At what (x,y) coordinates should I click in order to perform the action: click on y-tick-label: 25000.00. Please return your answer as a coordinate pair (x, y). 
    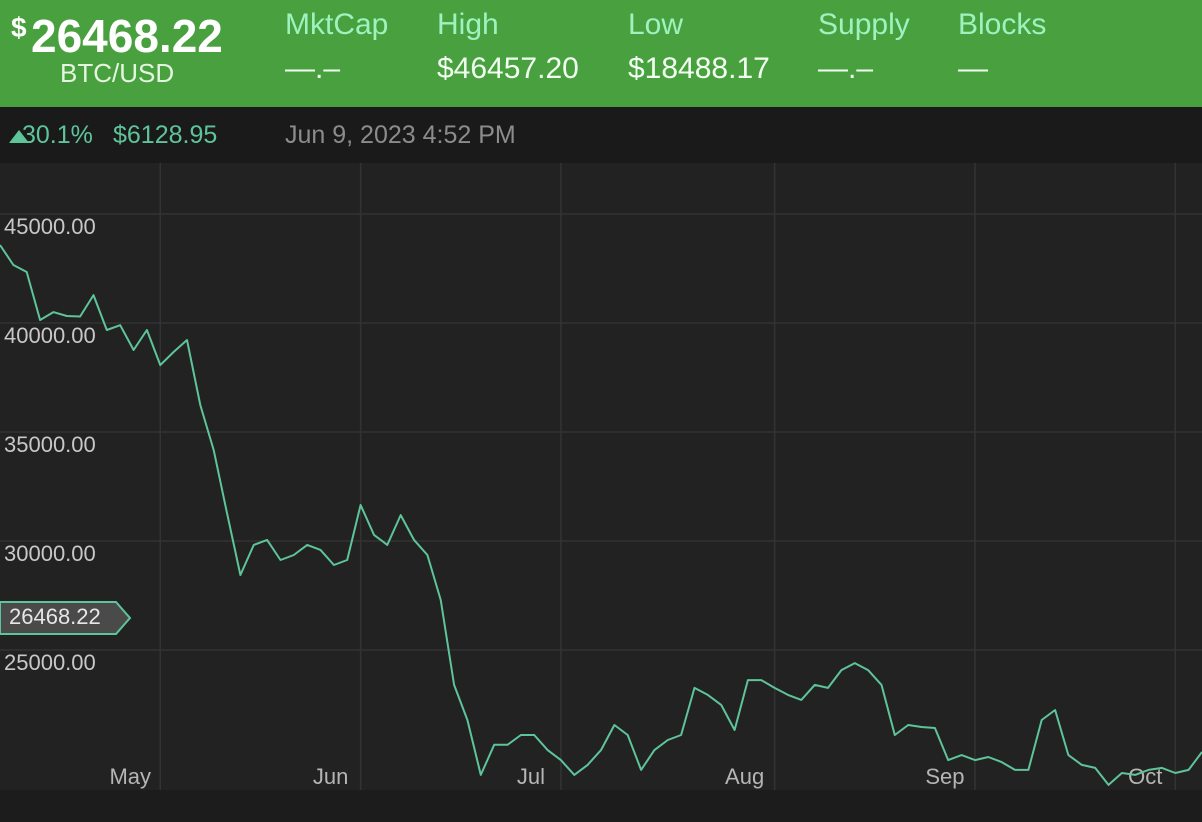
    Looking at the image, I should click on (50, 662).